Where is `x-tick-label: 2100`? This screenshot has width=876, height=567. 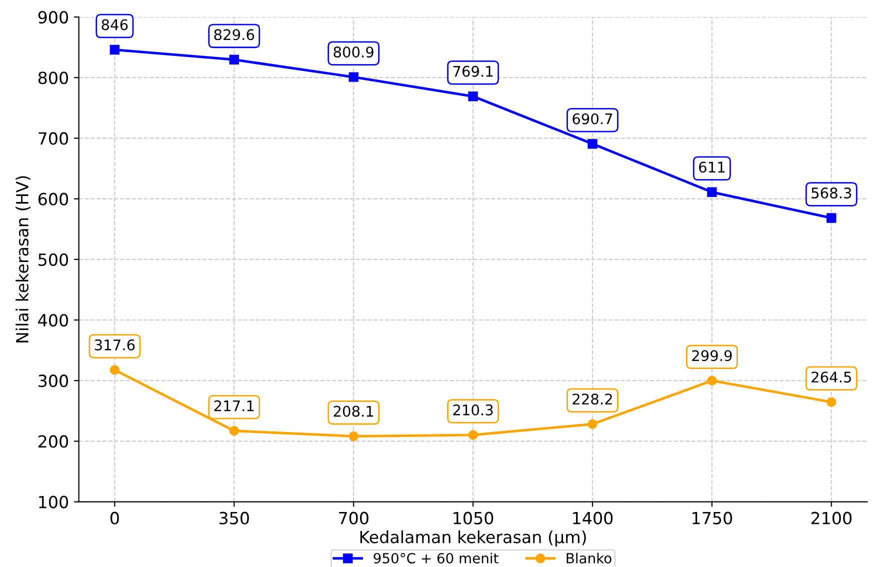 x-tick-label: 2100 is located at coordinates (831, 518).